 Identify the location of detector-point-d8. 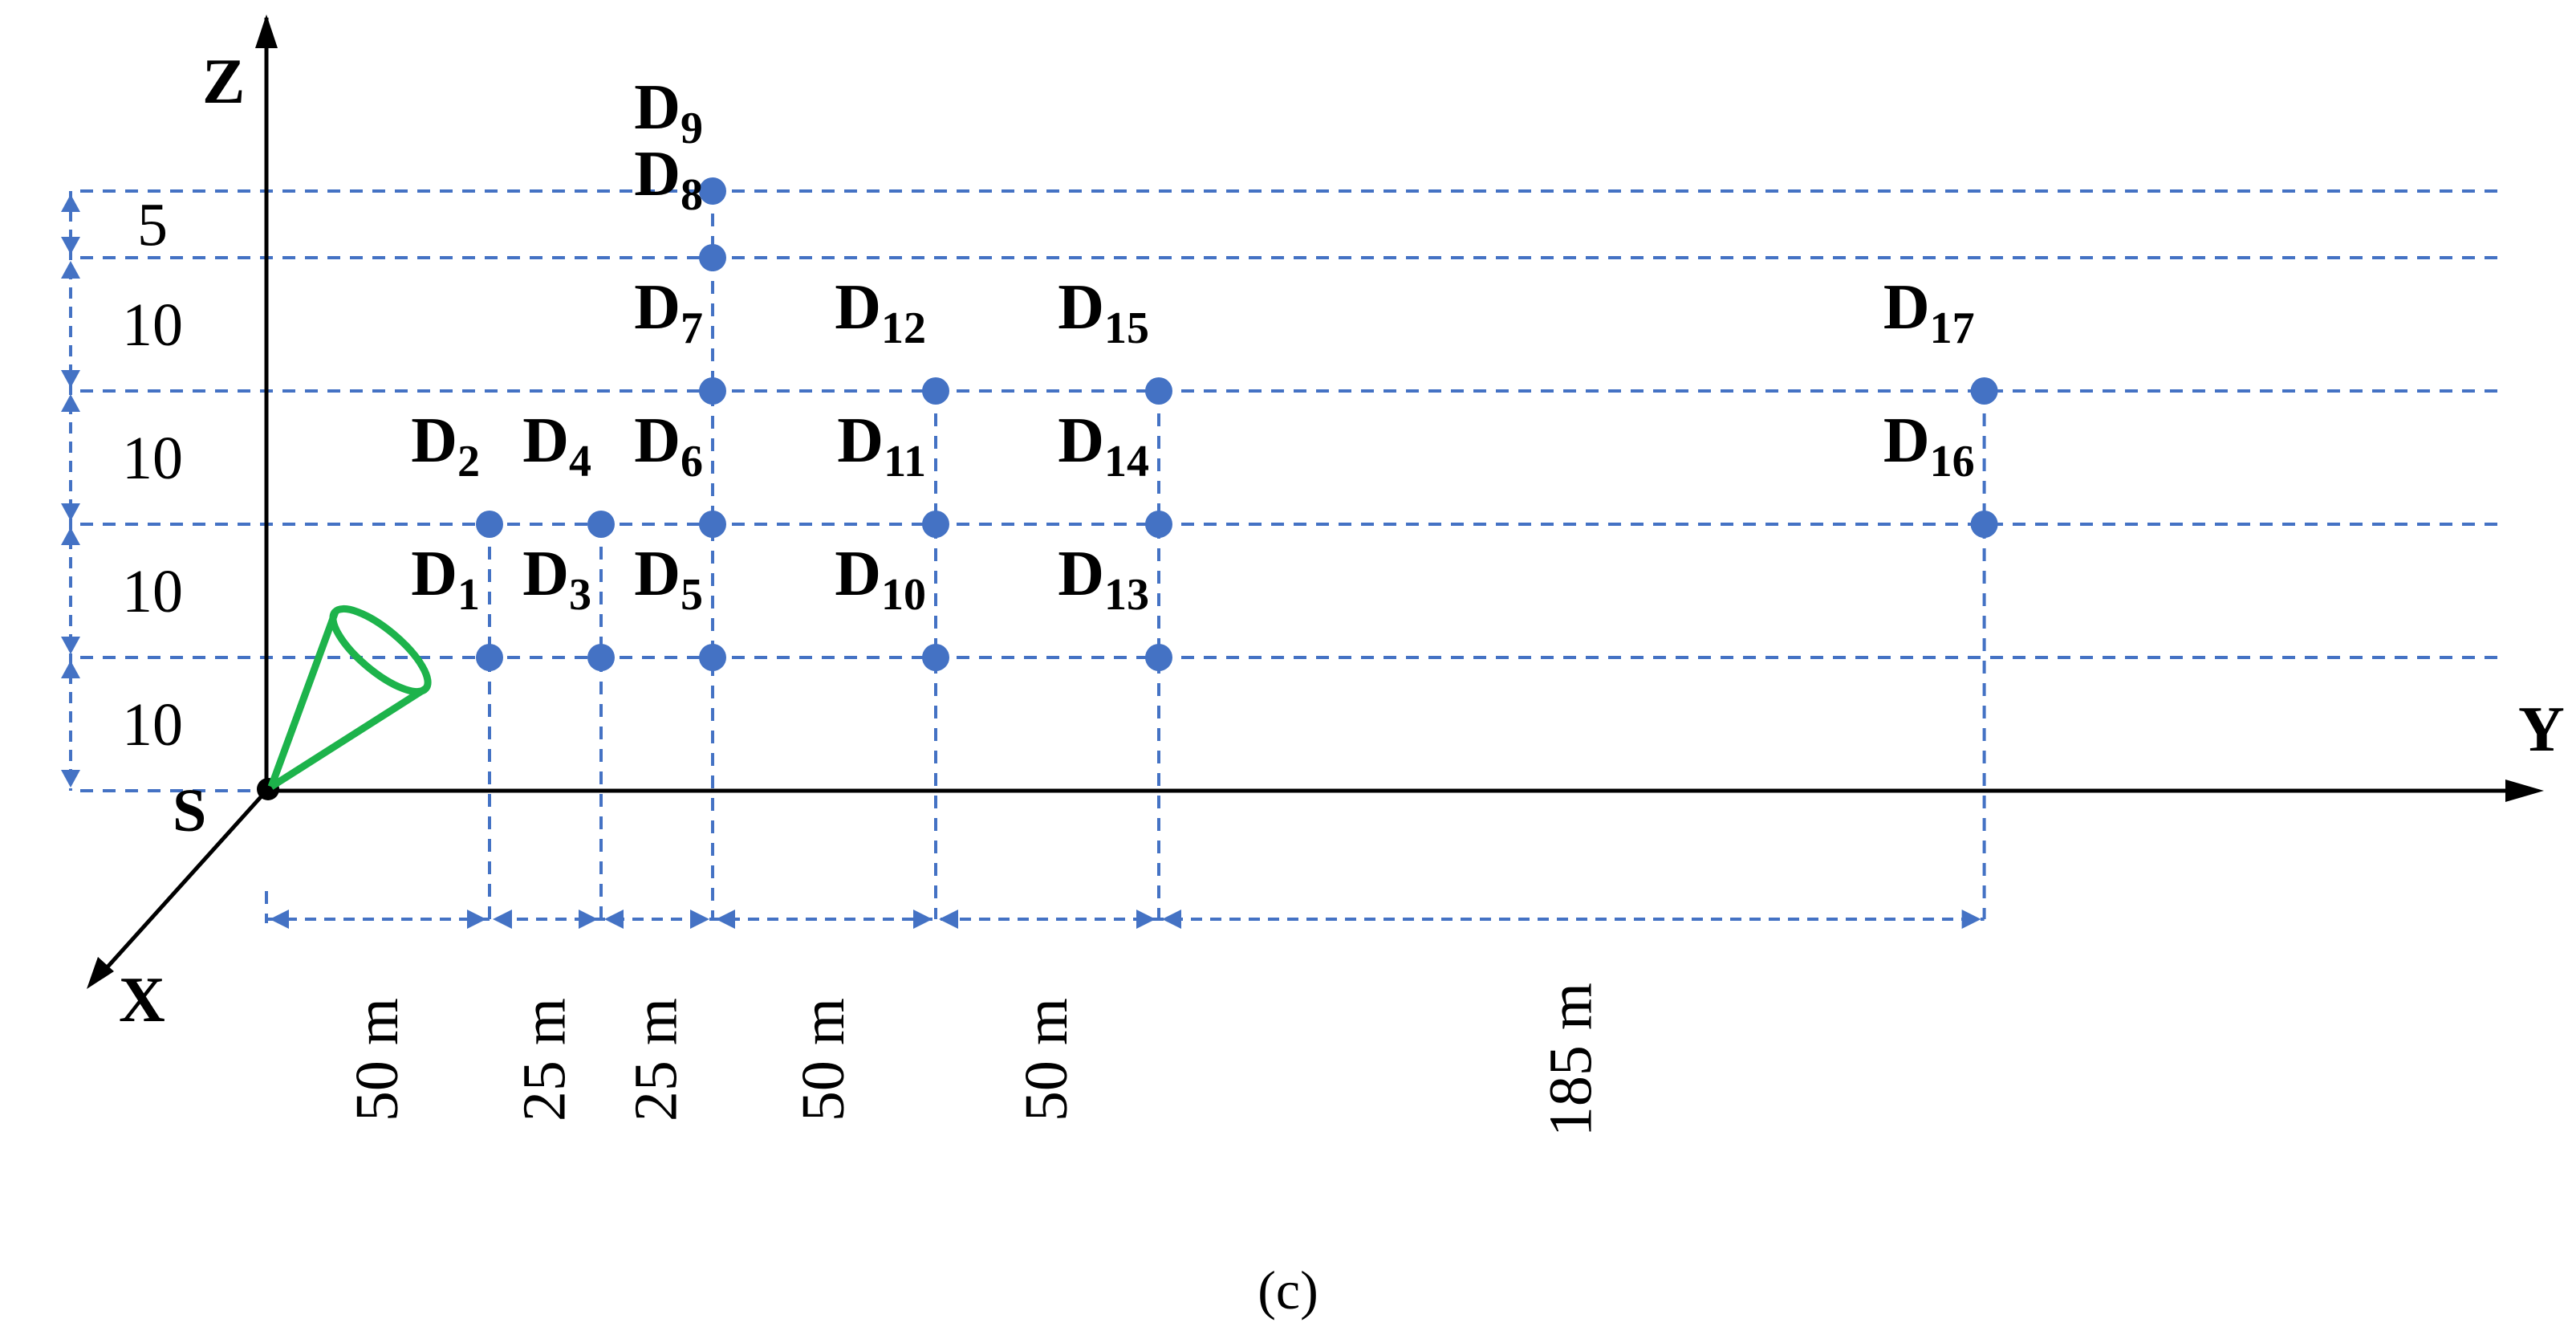
(712, 257).